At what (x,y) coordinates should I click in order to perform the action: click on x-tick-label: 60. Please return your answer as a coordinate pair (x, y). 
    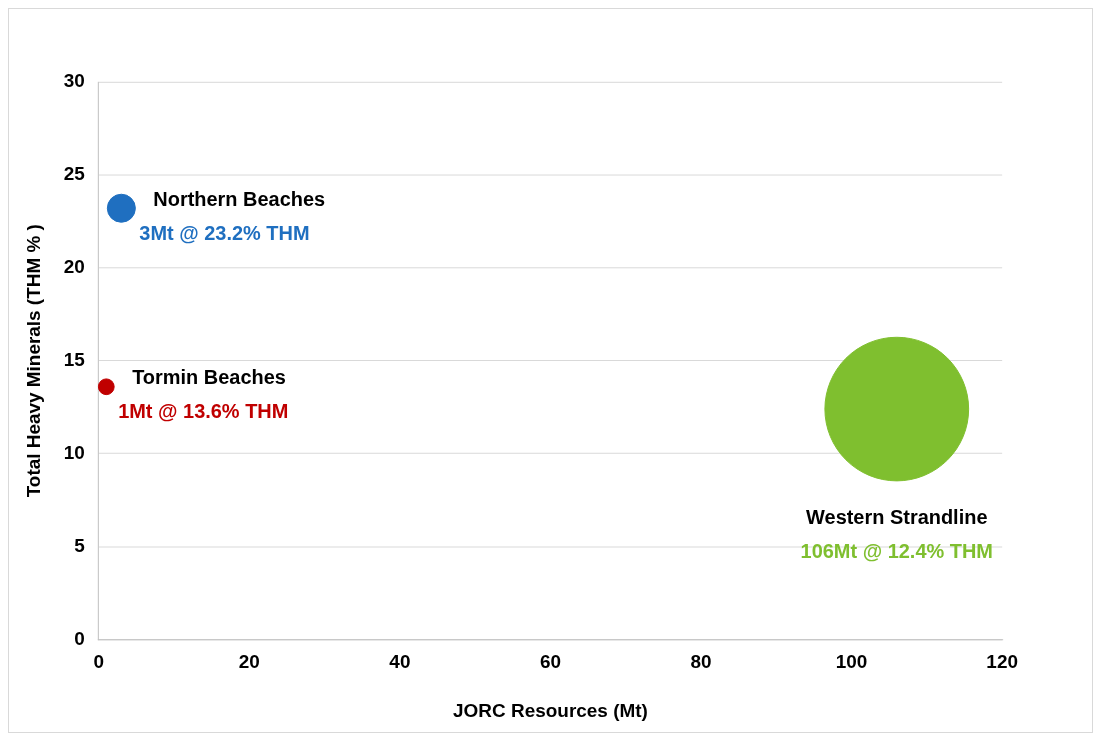
    Looking at the image, I should click on (550, 662).